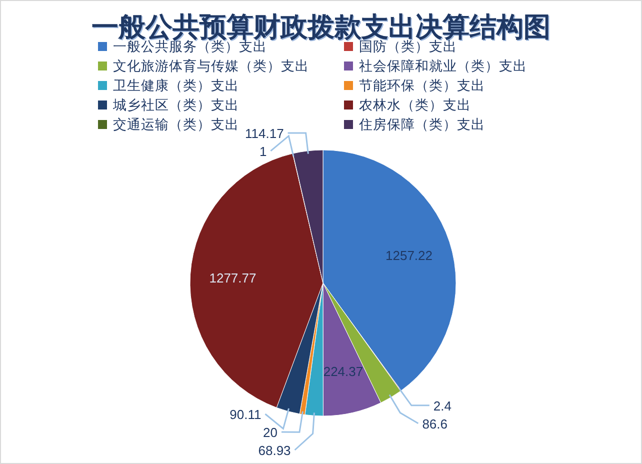  Describe the element at coordinates (246, 414) in the screenshot. I see `data-label: 90.11` at that location.